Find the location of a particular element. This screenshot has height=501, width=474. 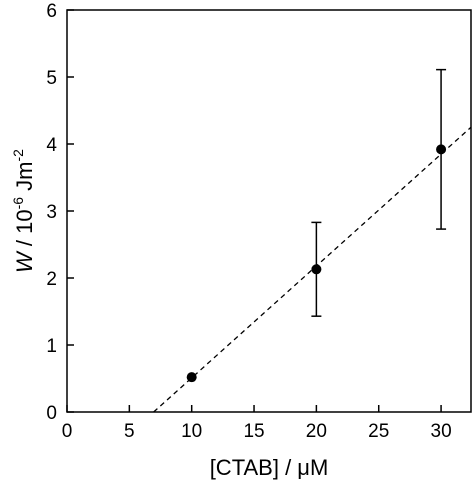

x-tick-label: 30 is located at coordinates (441, 431).